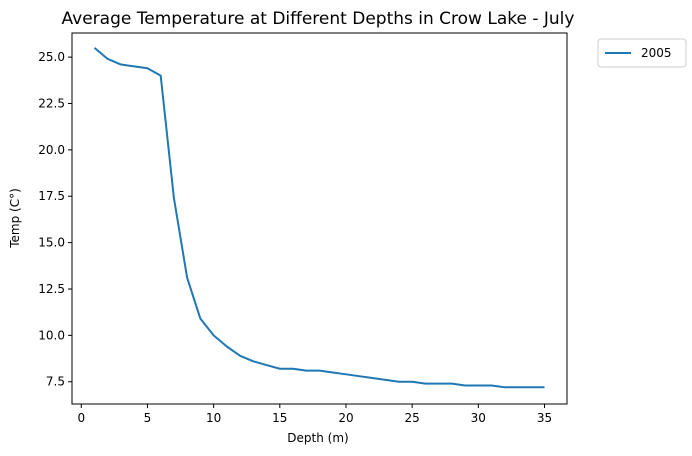  What do you see at coordinates (412, 418) in the screenshot?
I see `x-tick-label: 25` at bounding box center [412, 418].